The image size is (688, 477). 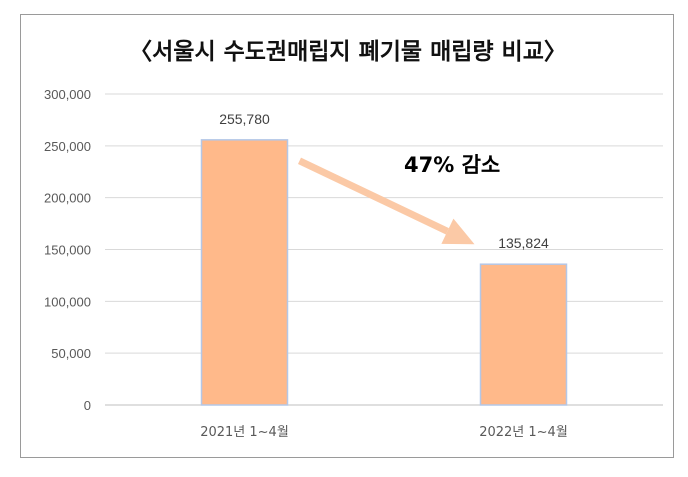 I want to click on chart-title: 〈서울시 수도권매립지 폐기물 매립량 비교〉, so click(x=348, y=52).